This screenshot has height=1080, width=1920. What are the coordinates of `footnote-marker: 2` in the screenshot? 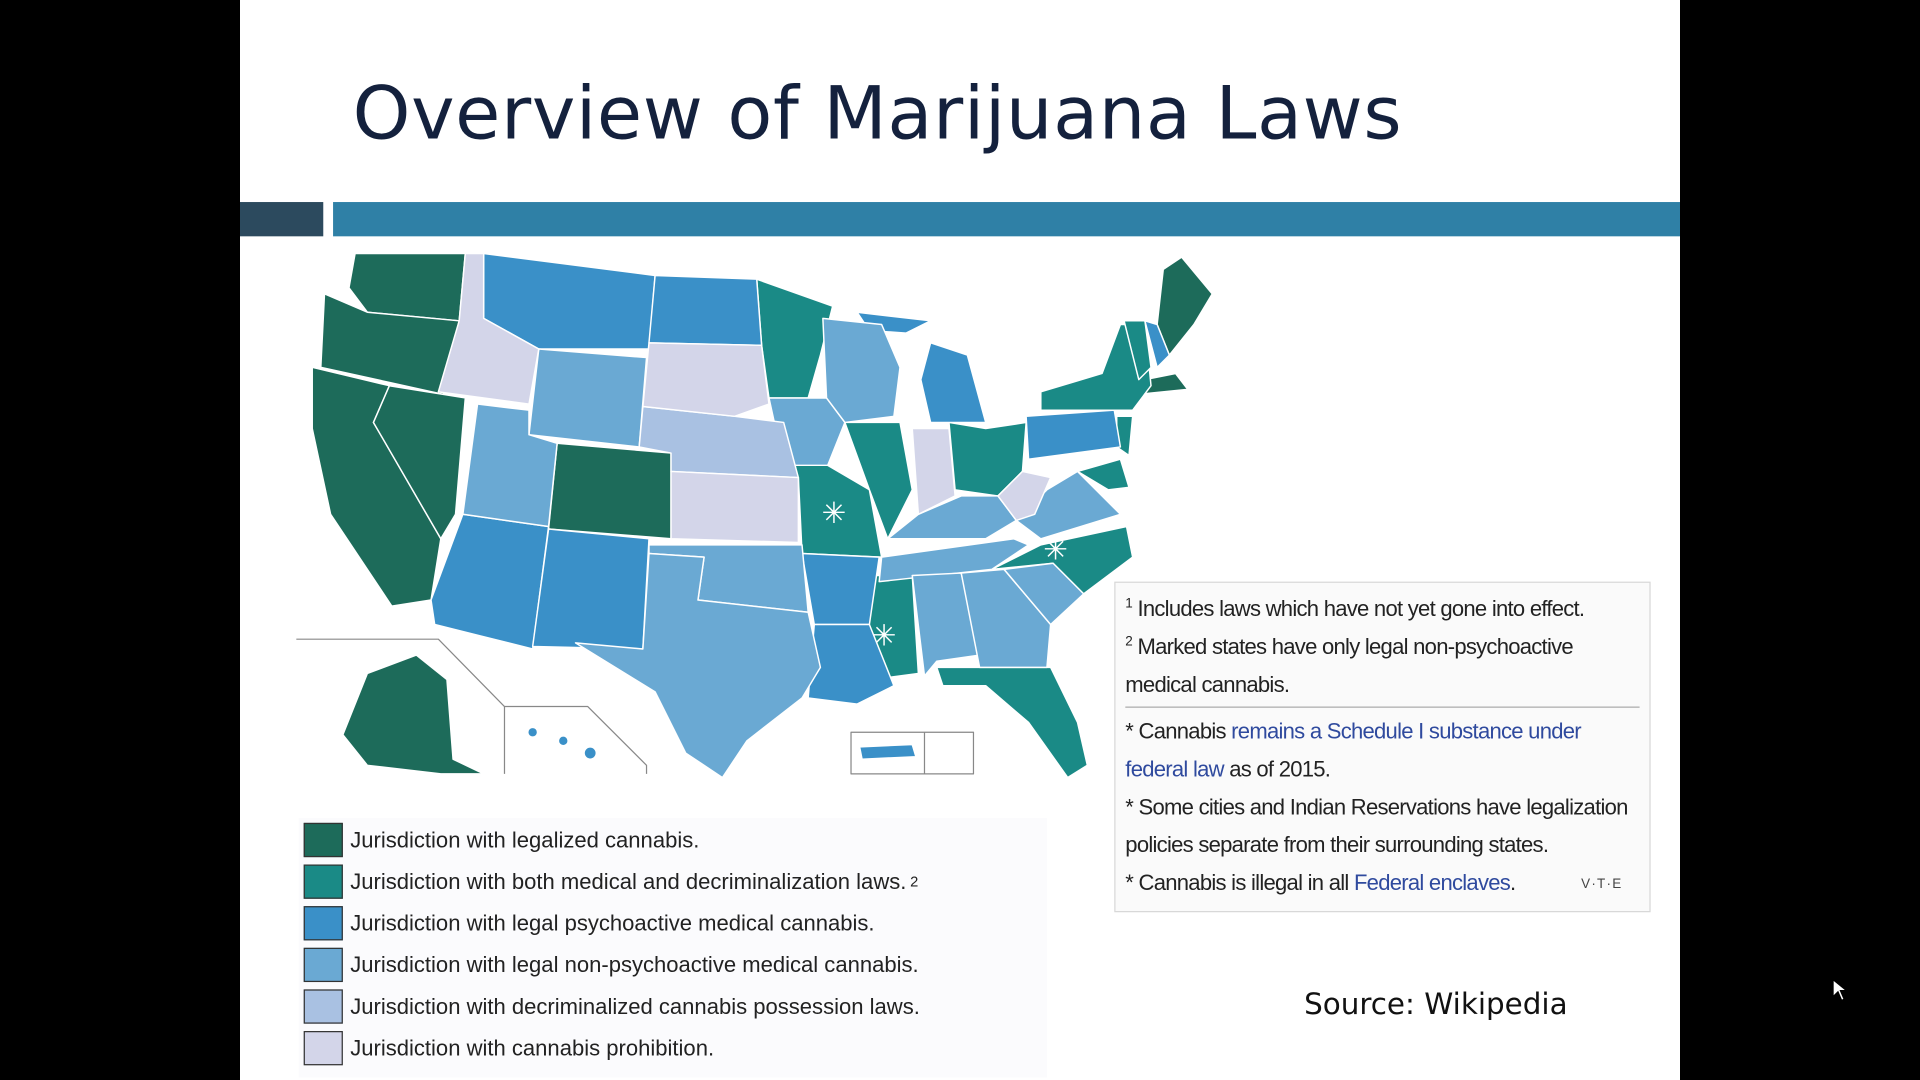 It's located at (1129, 641).